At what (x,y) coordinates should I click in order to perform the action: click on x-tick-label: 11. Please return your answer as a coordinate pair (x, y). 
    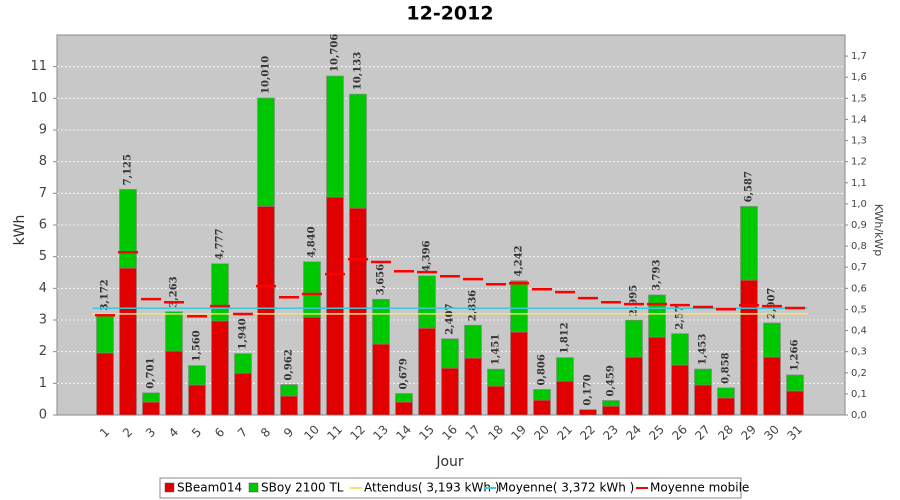
    Looking at the image, I should click on (334, 432).